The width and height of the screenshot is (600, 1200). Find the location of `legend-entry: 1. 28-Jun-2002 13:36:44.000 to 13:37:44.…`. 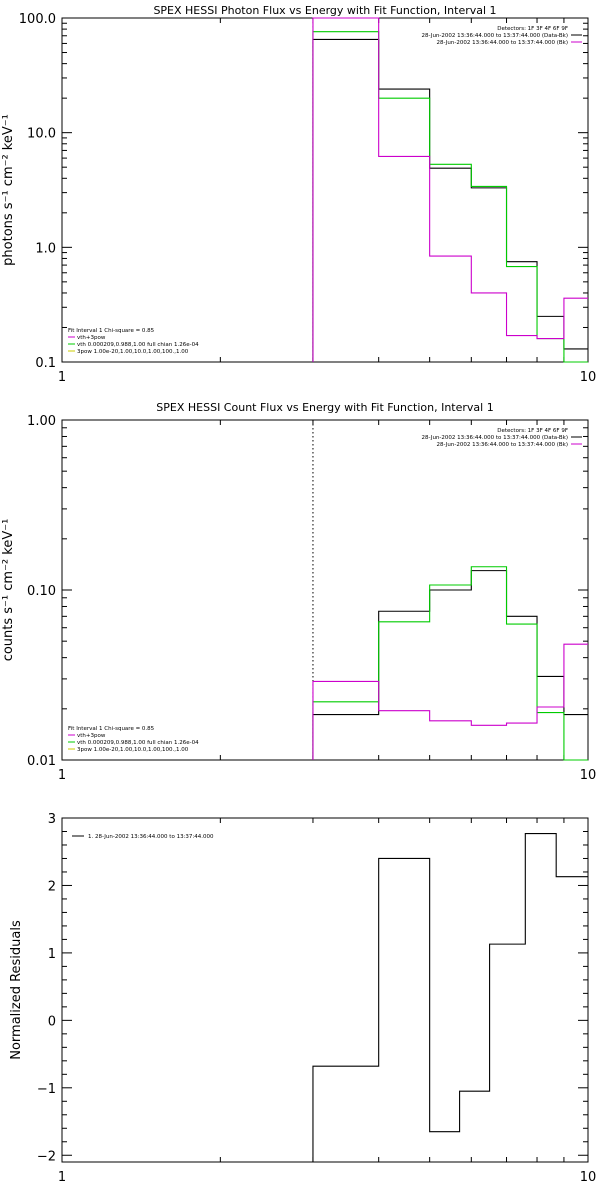

legend-entry: 1. 28-Jun-2002 13:36:44.000 to 13:37:44.… is located at coordinates (151, 837).